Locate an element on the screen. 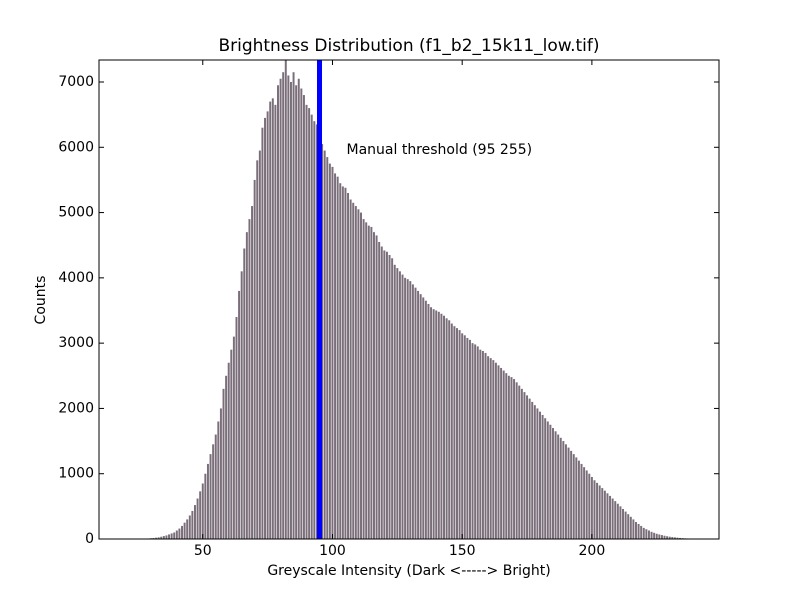 The width and height of the screenshot is (800, 600). x-tick-label: 100 is located at coordinates (332, 551).